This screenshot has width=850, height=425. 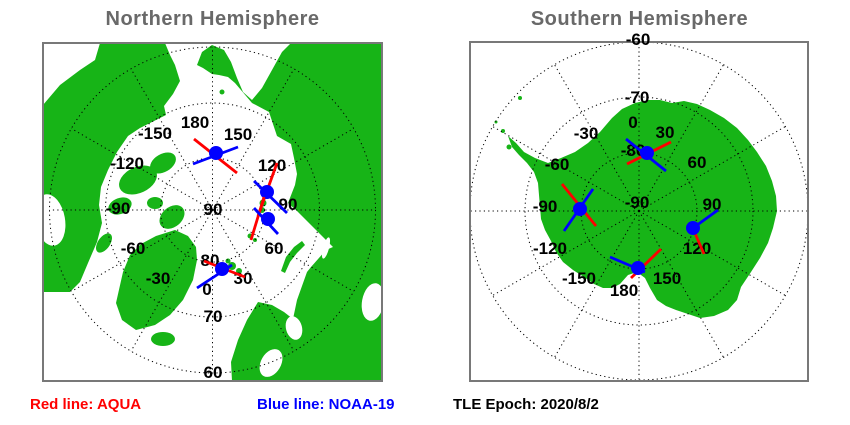 I want to click on sea-of-okhotsk, so click(x=371, y=302).